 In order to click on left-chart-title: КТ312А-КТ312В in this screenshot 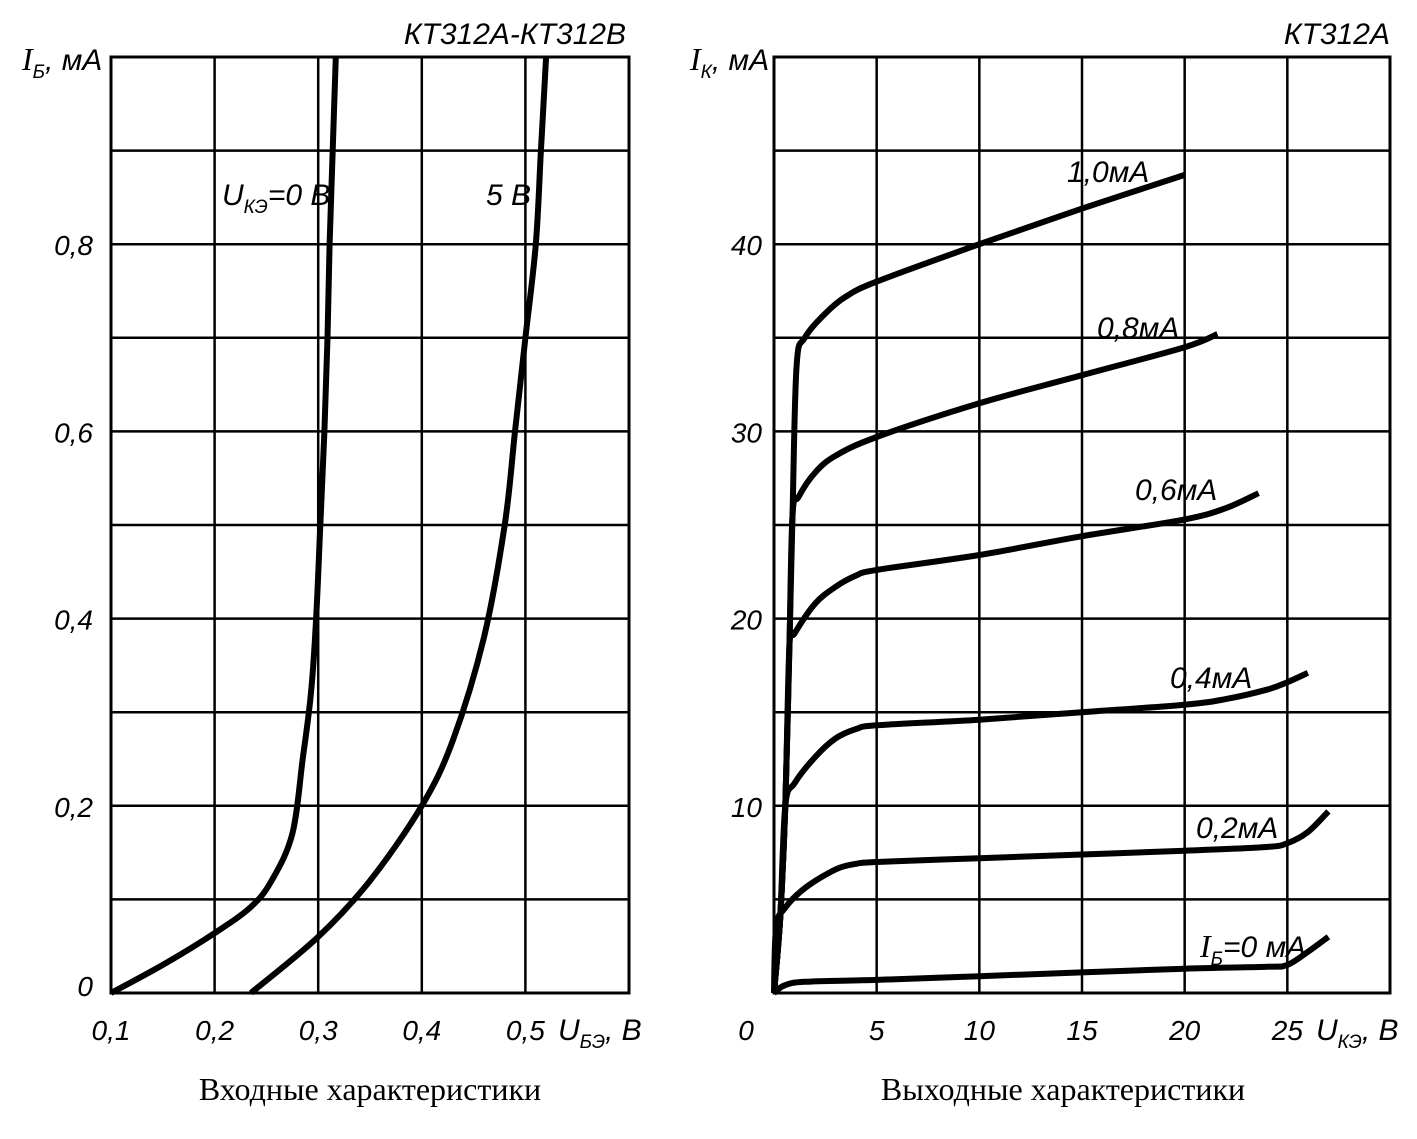, I will do `click(515, 34)`.